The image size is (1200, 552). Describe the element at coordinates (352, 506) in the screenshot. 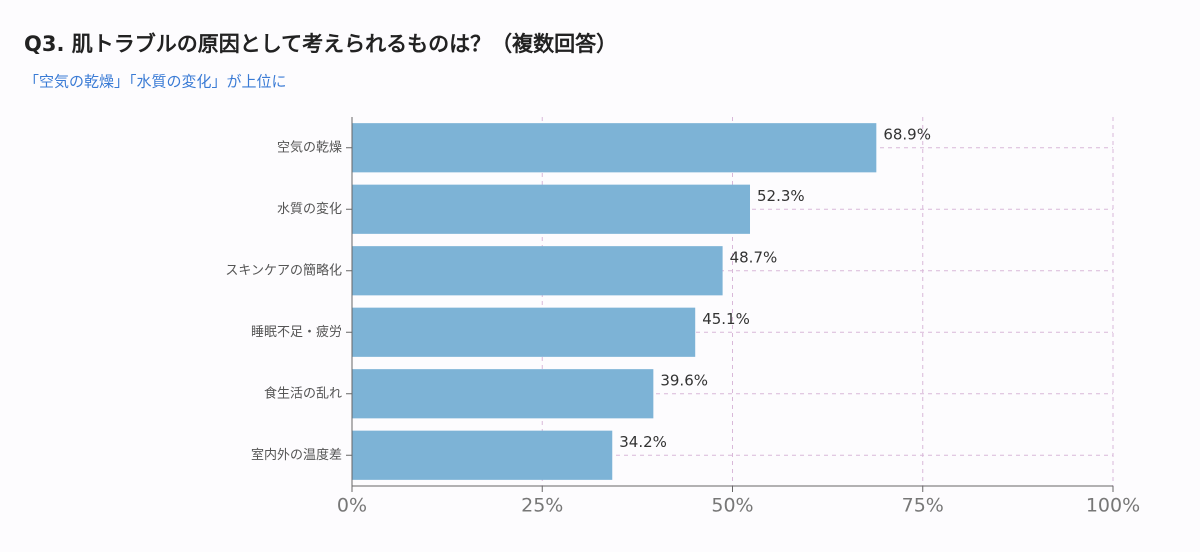

I see `x-tick-label: 0%` at that location.